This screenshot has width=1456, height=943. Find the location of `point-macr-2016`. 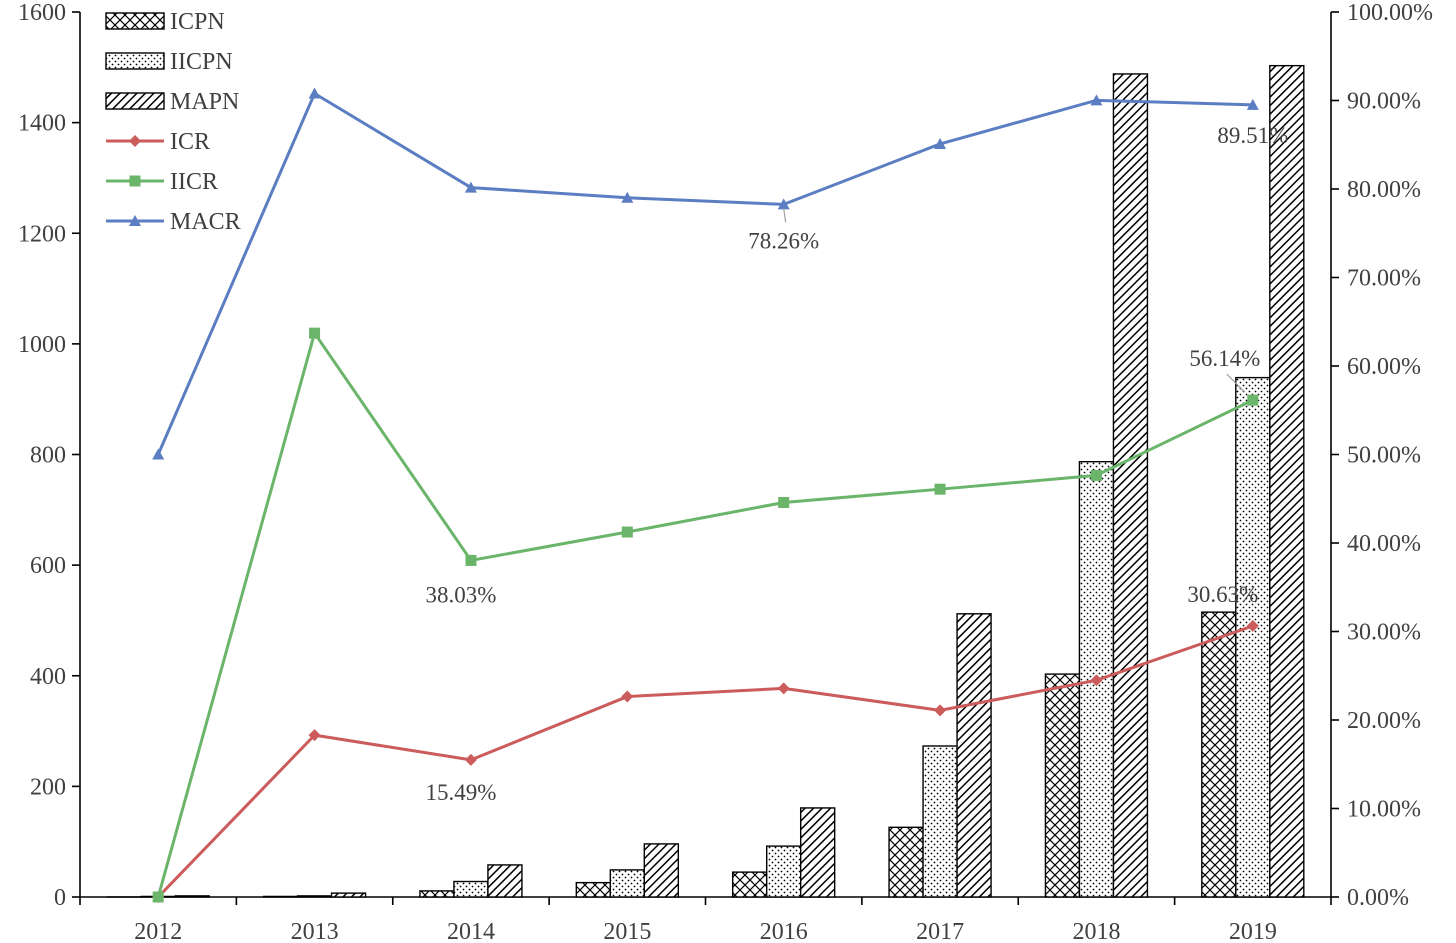

point-macr-2016 is located at coordinates (783, 204).